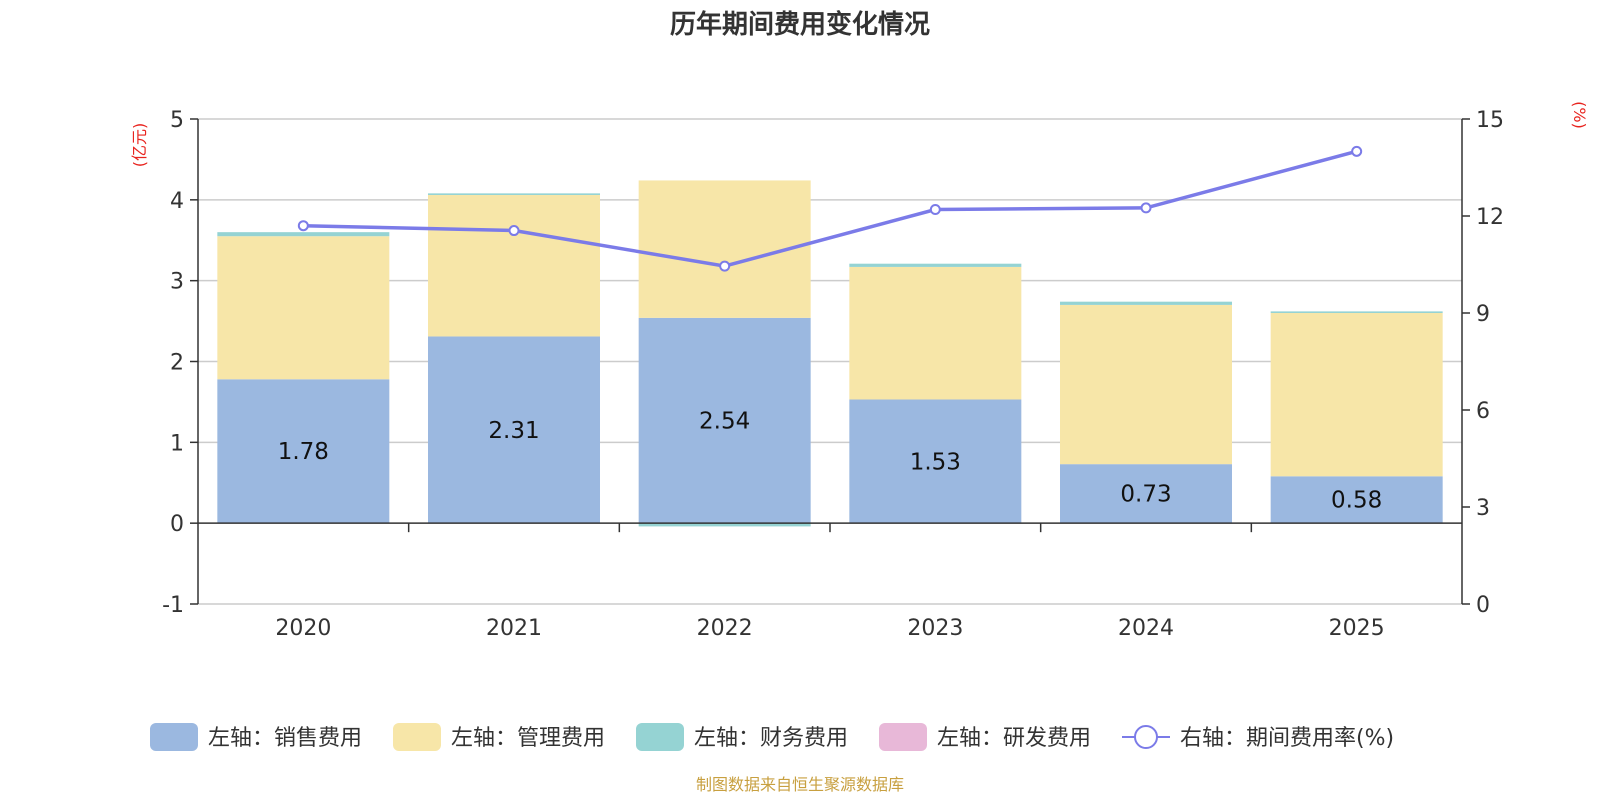  What do you see at coordinates (830, 461) in the screenshot?
I see `bar-labels: 1.78 2.31 2.54 1.53 0.73 0.58` at bounding box center [830, 461].